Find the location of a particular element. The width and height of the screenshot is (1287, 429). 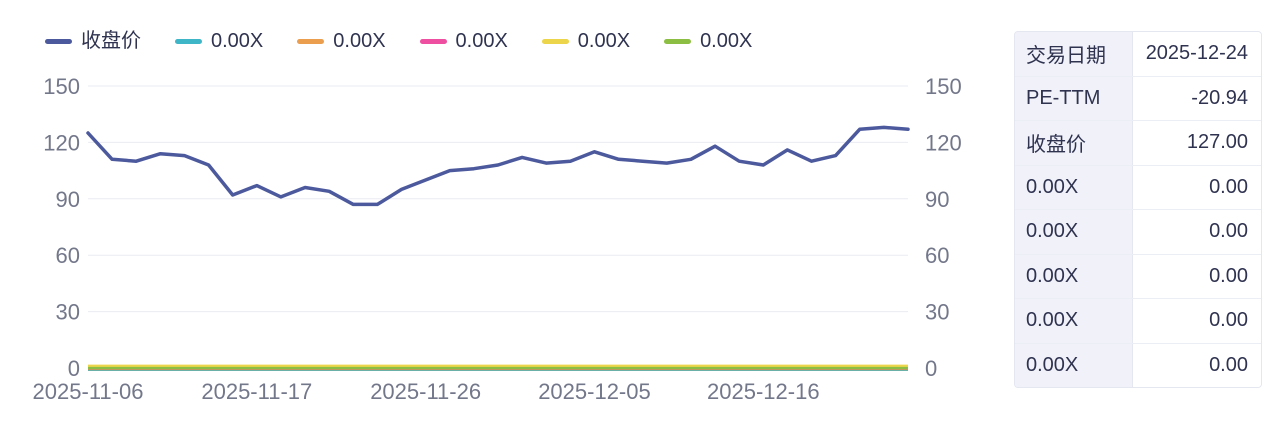

table-row-value: -20.94 is located at coordinates (1197, 98).